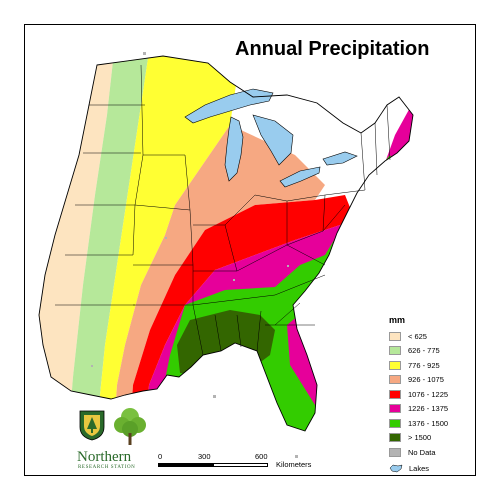 The height and width of the screenshot is (500, 500). Describe the element at coordinates (422, 452) in the screenshot. I see `legend-label: No Data` at that location.